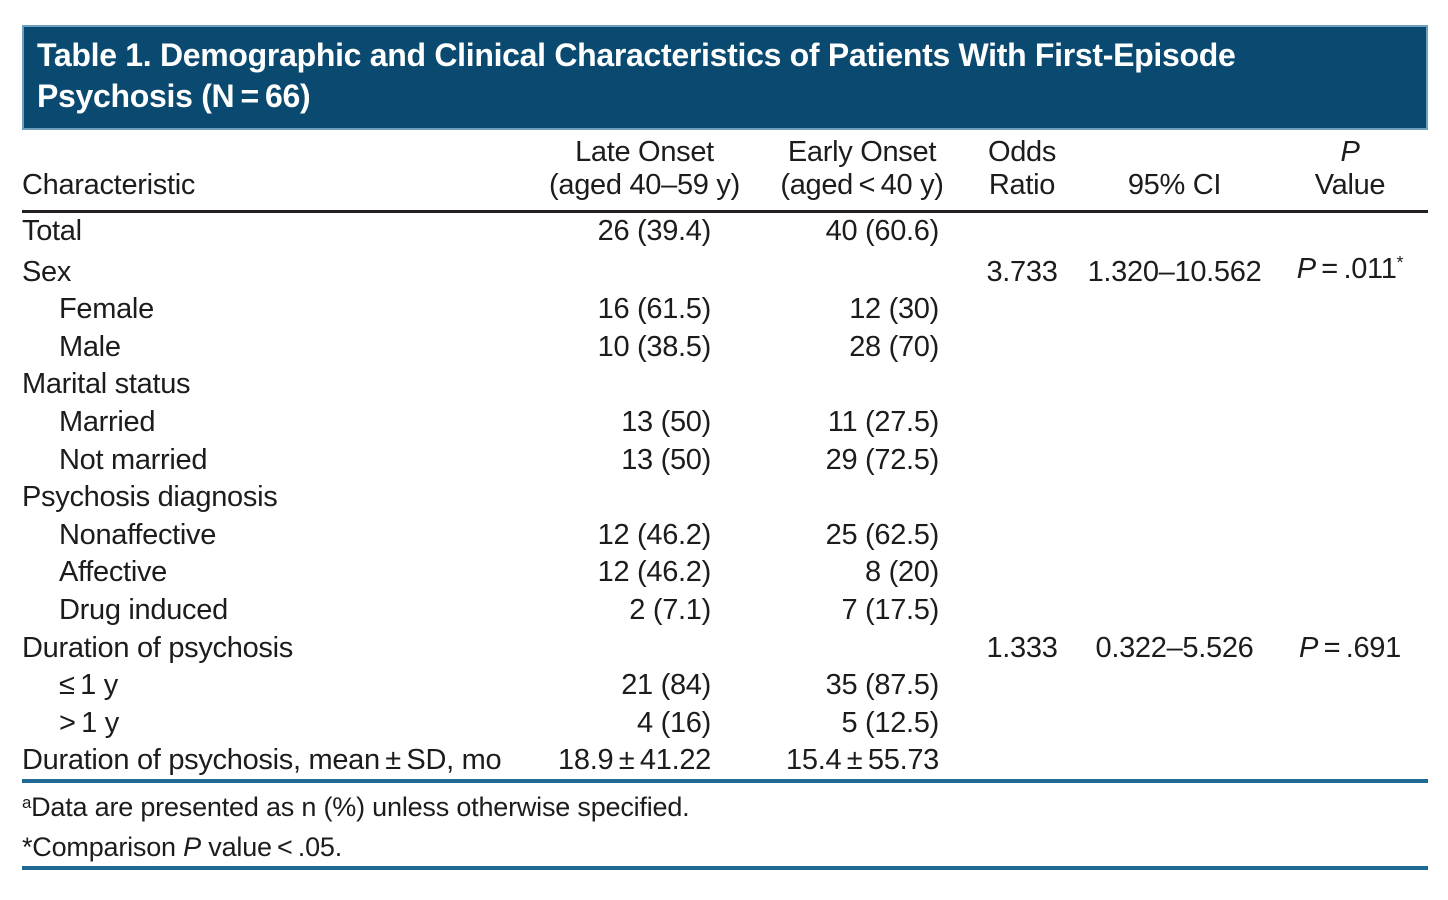 Image resolution: width=1448 pixels, height=900 pixels. I want to click on cell-early-onset: 25 (62.5), so click(882, 534).